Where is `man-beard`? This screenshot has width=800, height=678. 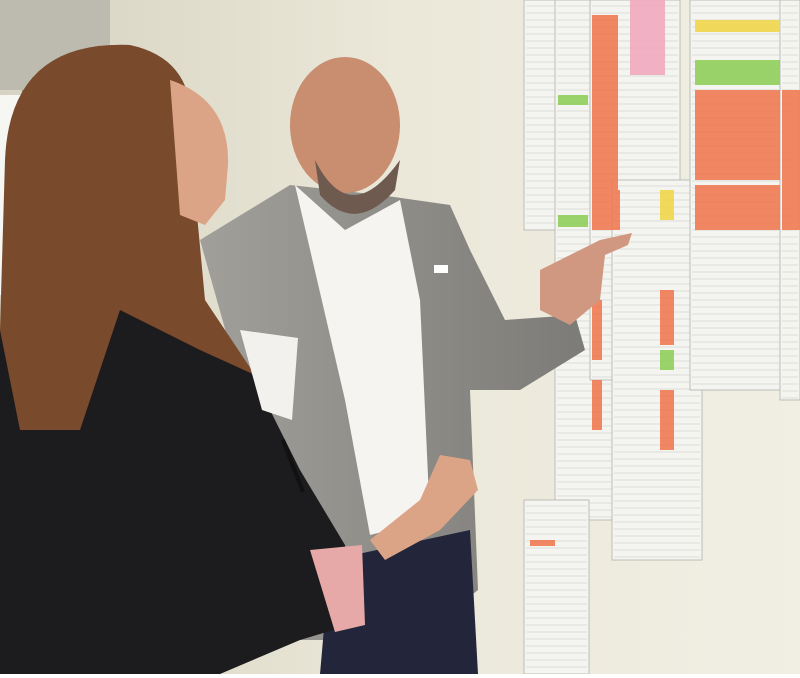
man-beard is located at coordinates (357, 187).